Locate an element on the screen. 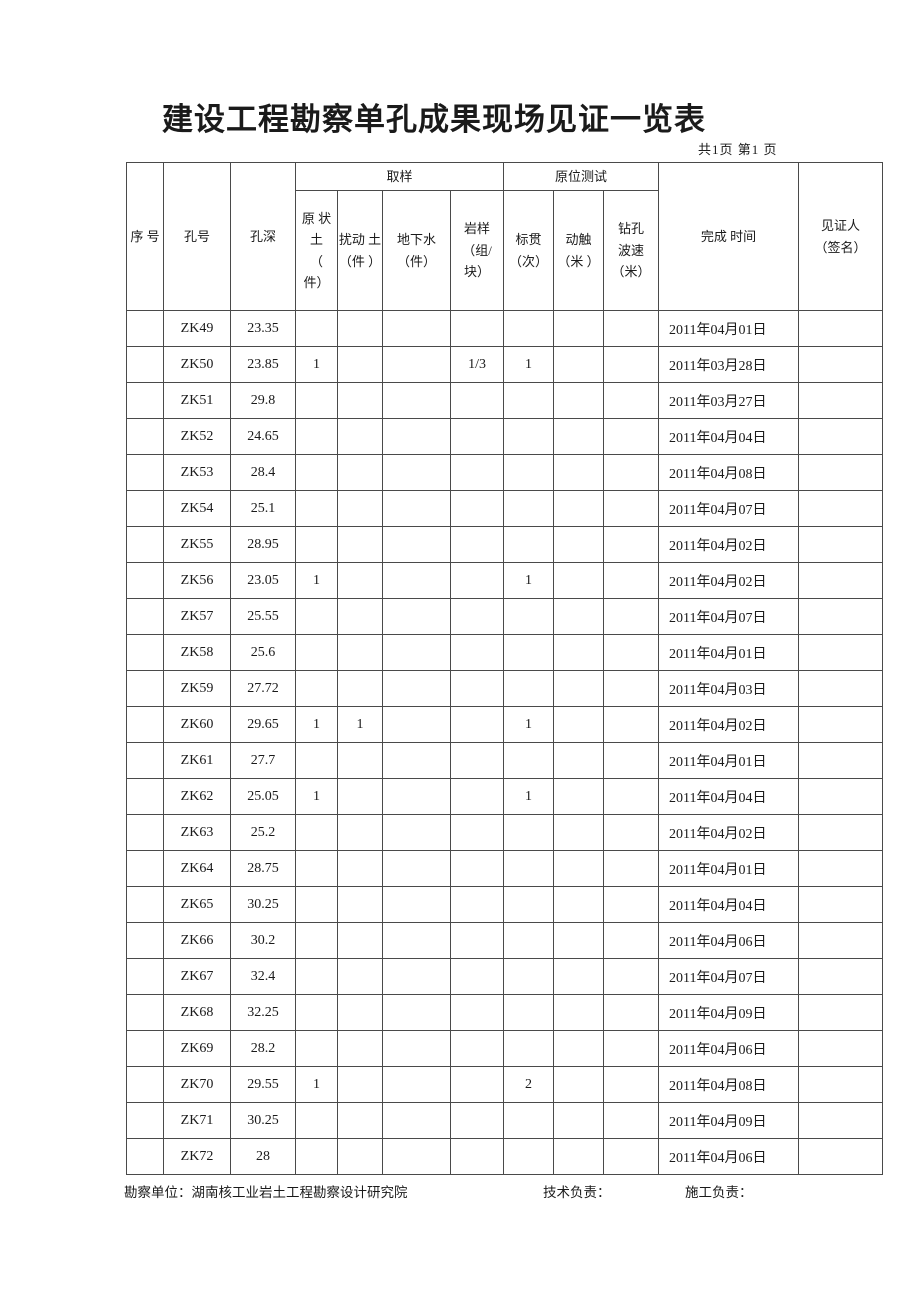 The image size is (920, 1301). cell-hole-no: ZK61 is located at coordinates (197, 760).